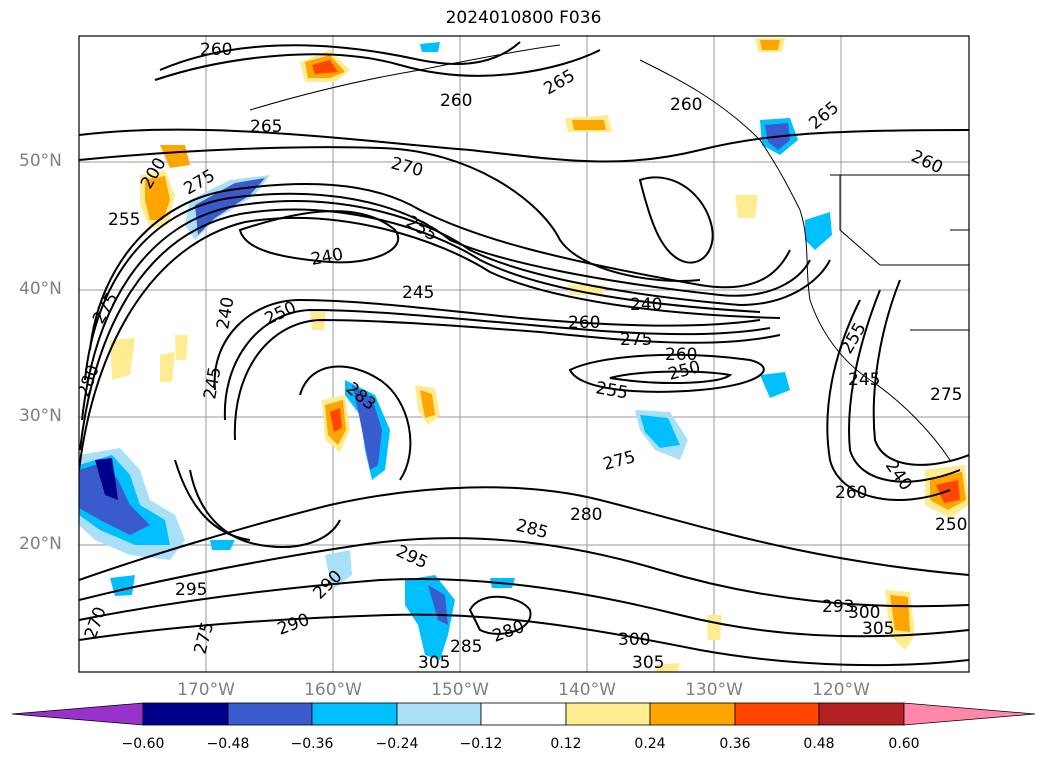 The image size is (1047, 765). Describe the element at coordinates (523, 18) in the screenshot. I see `figure-title: 2024010800 F036` at that location.